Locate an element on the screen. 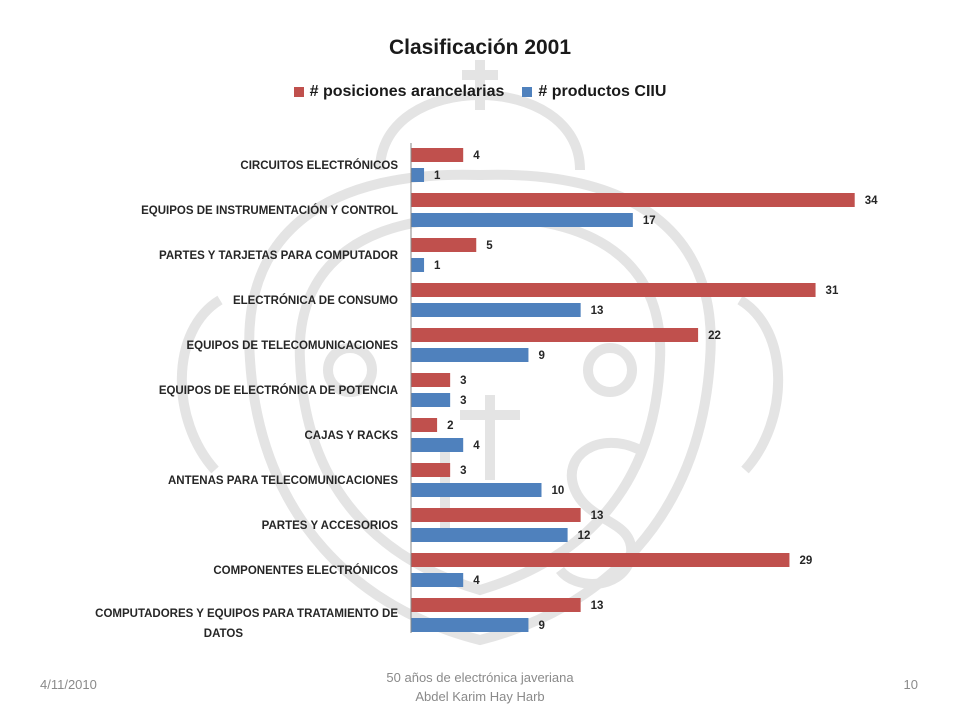  legend-label-ciiu: # productos CIIU is located at coordinates (602, 91).